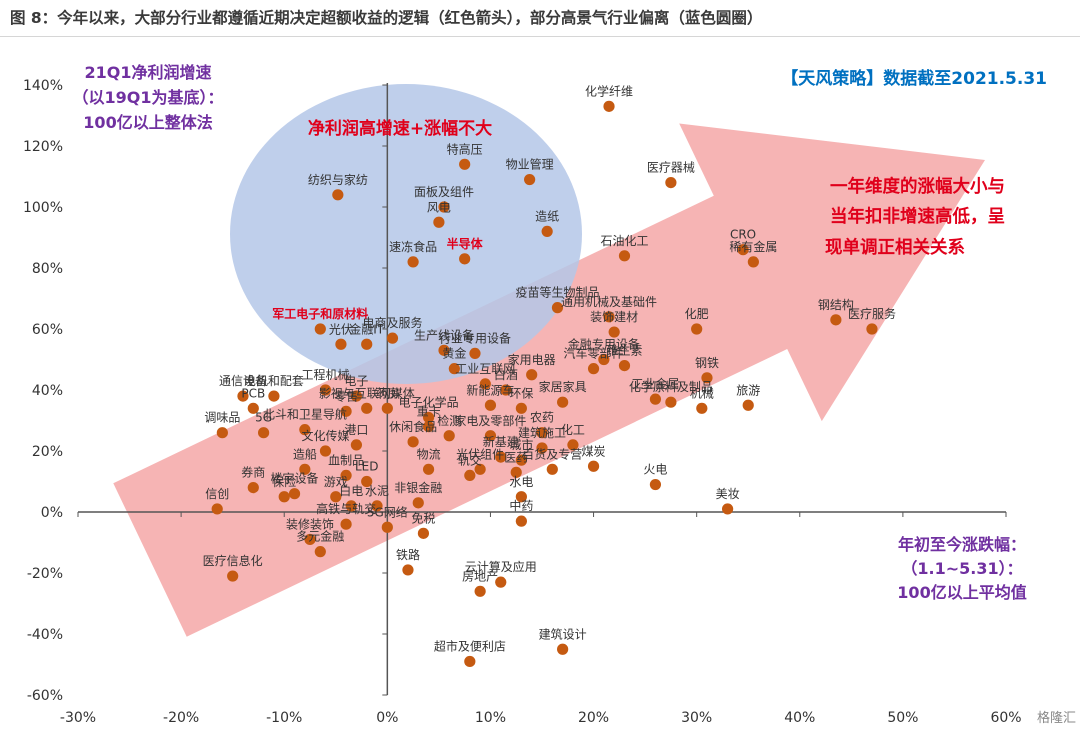 Image resolution: width=1080 pixels, height=734 pixels. I want to click on point-label: 火电, so click(655, 470).